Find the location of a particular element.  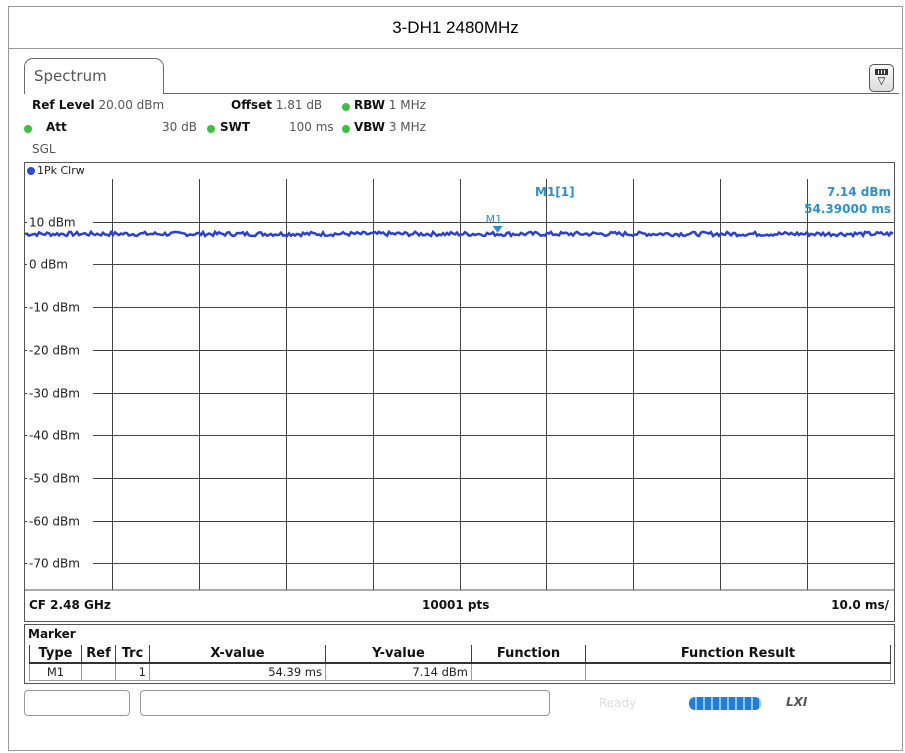

status-field-message is located at coordinates (345, 703).